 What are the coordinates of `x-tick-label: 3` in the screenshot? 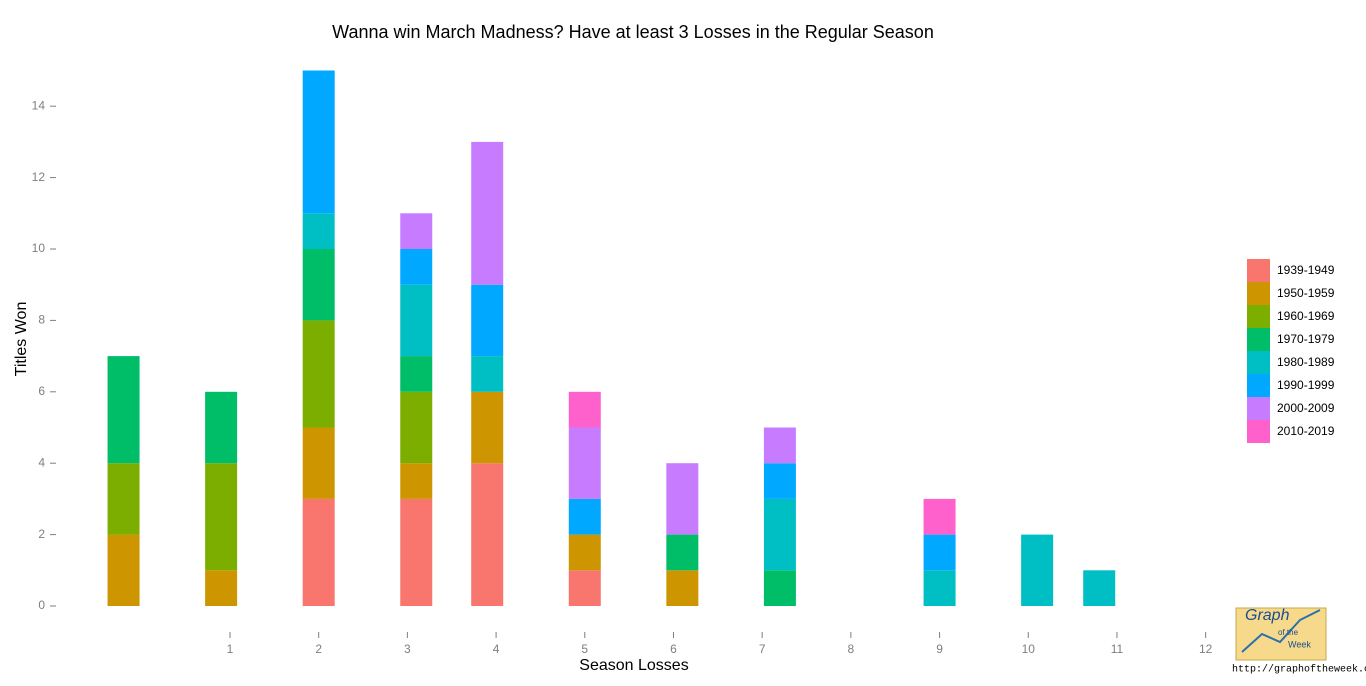 It's located at (407, 649).